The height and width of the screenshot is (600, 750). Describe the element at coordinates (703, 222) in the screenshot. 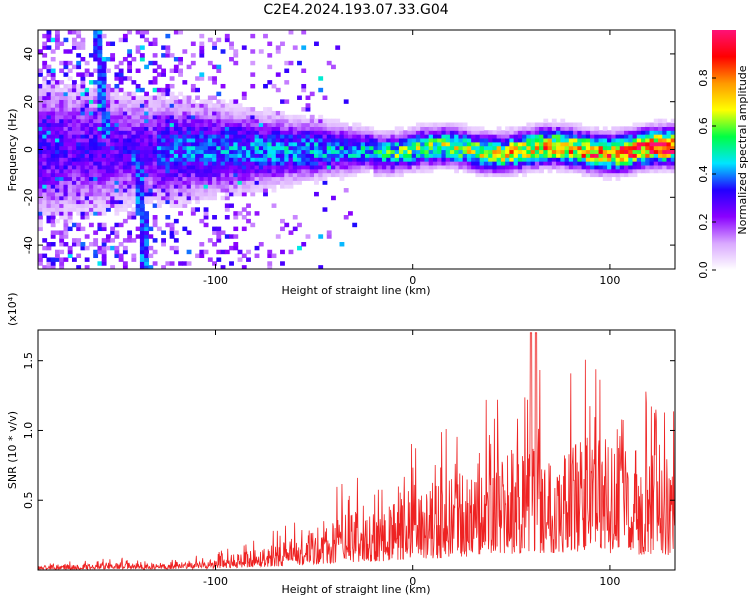

I see `colorbar-tick-label: 0.2` at that location.